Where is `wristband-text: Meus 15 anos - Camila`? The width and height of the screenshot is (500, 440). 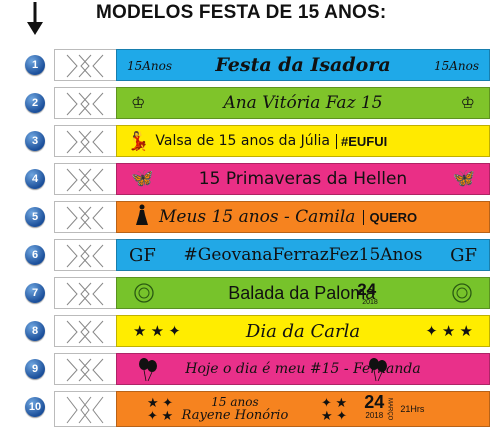
wristband-text: Meus 15 anos - Camila is located at coordinates (257, 217).